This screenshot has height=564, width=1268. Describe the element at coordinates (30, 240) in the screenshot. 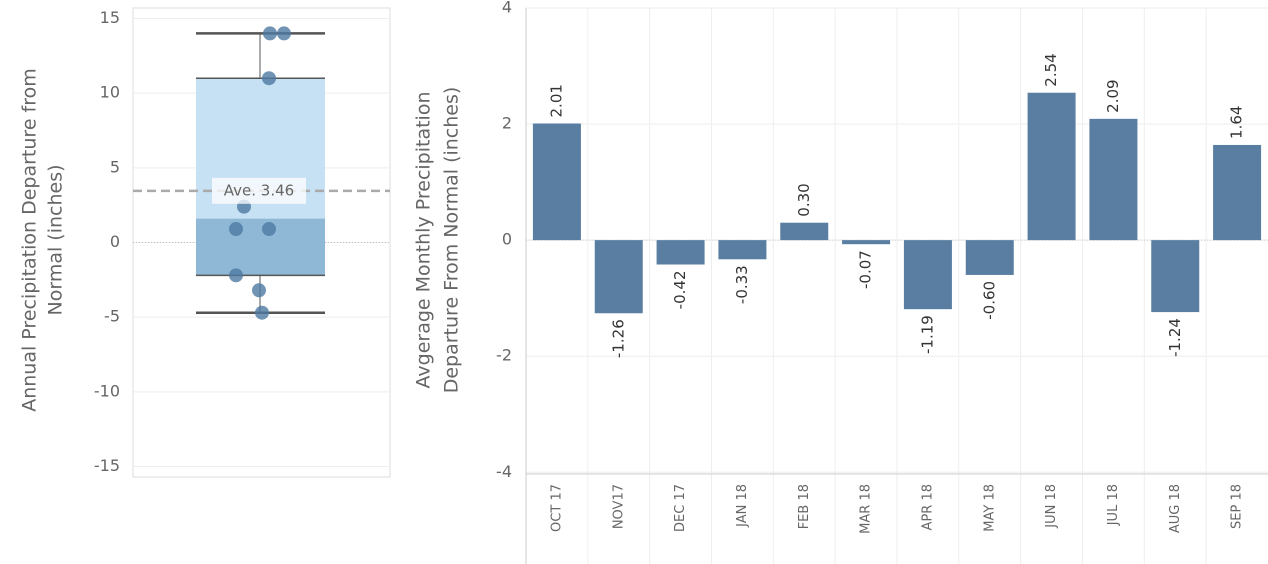

I see `y-axis-title: Annual Precipitation Departure from` at that location.